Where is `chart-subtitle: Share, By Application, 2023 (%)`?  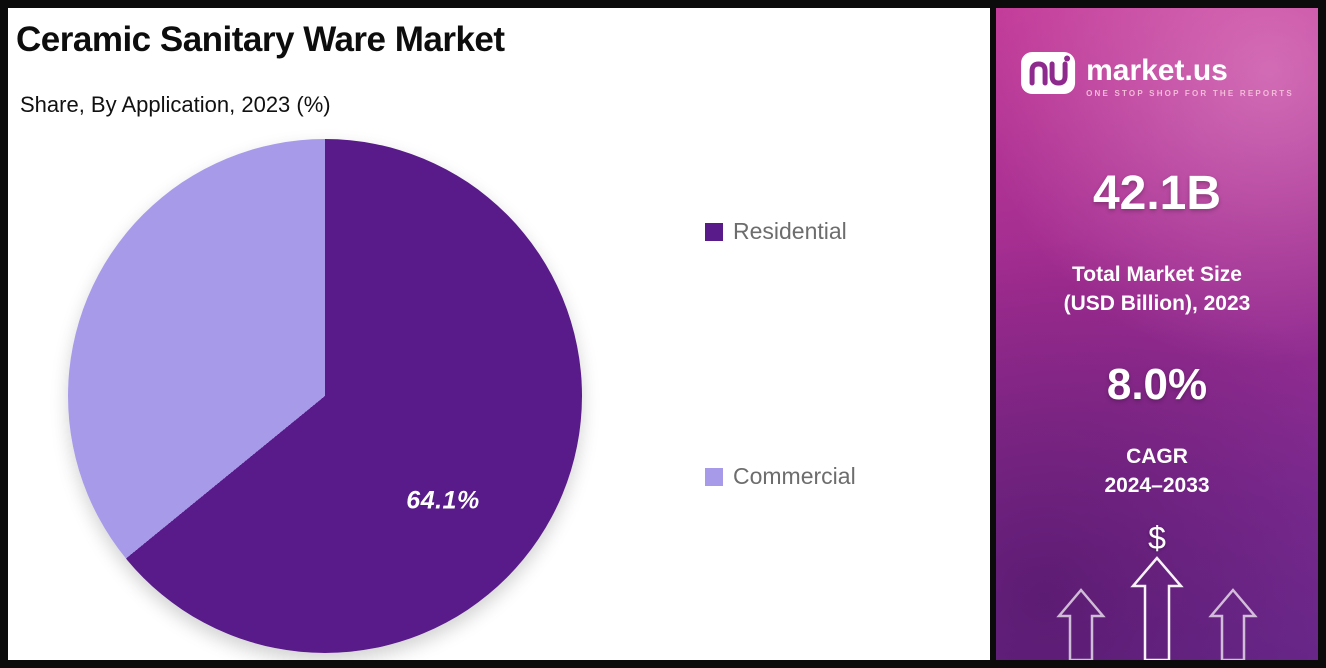
chart-subtitle: Share, By Application, 2023 (%) is located at coordinates (175, 104).